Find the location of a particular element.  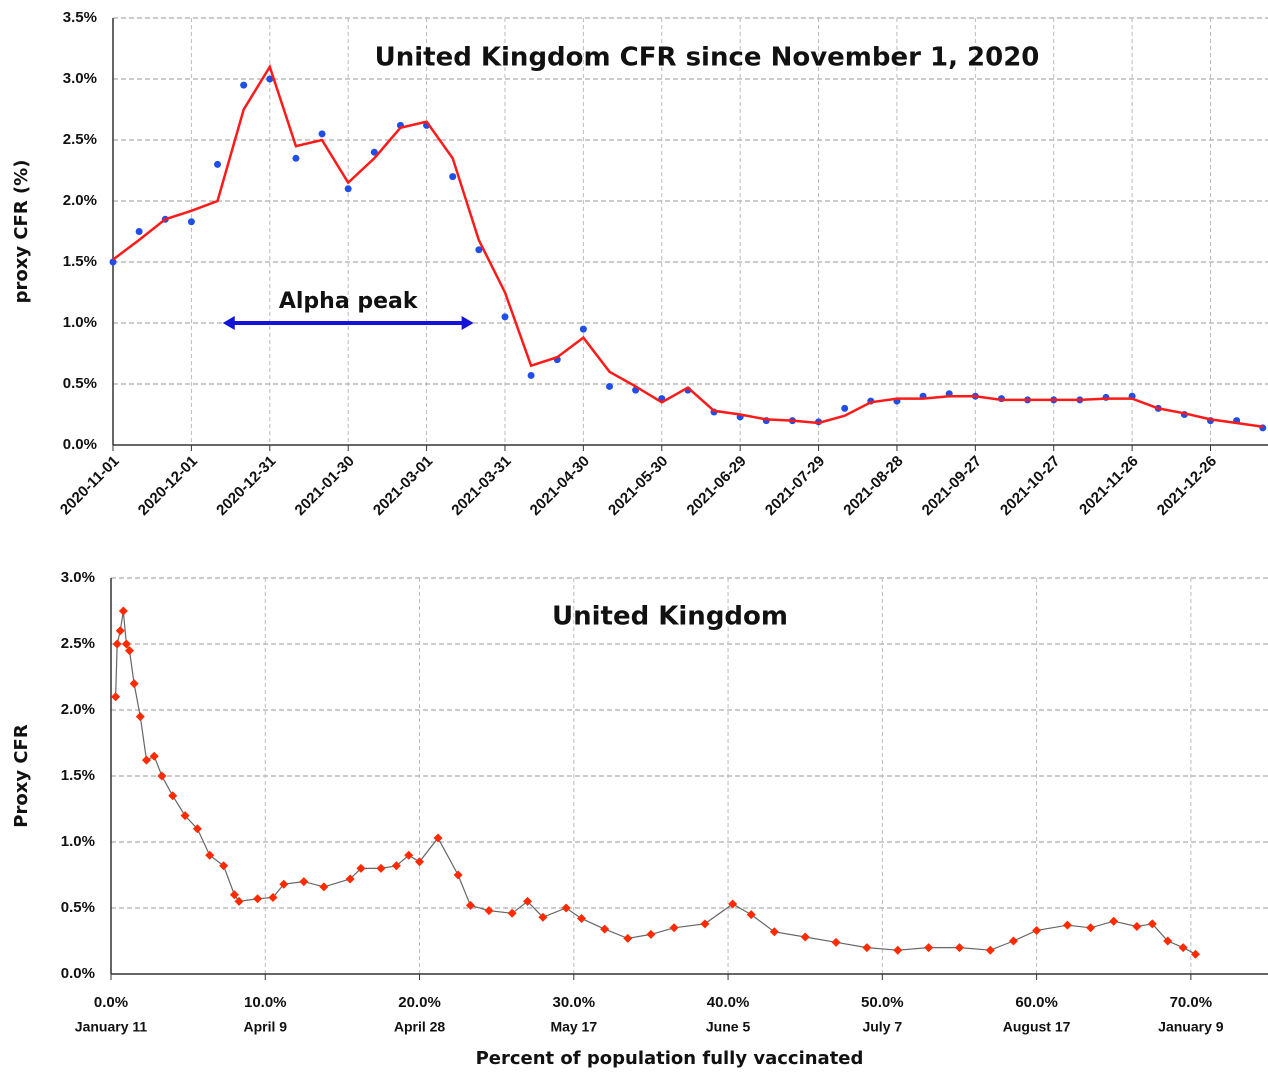

x-tick-label: 70.0% is located at coordinates (1191, 1002).